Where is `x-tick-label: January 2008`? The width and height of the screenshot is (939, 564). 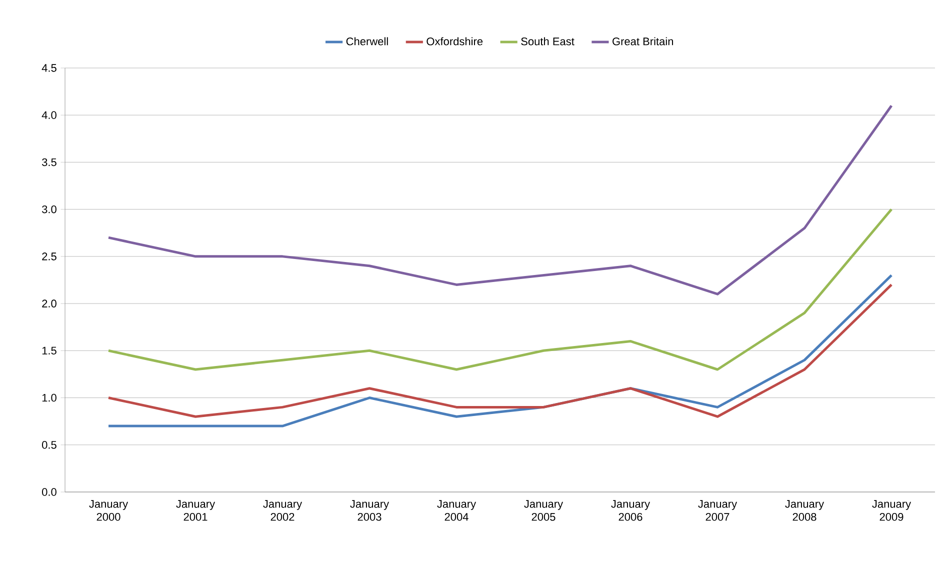 x-tick-label: January 2008 is located at coordinates (804, 510).